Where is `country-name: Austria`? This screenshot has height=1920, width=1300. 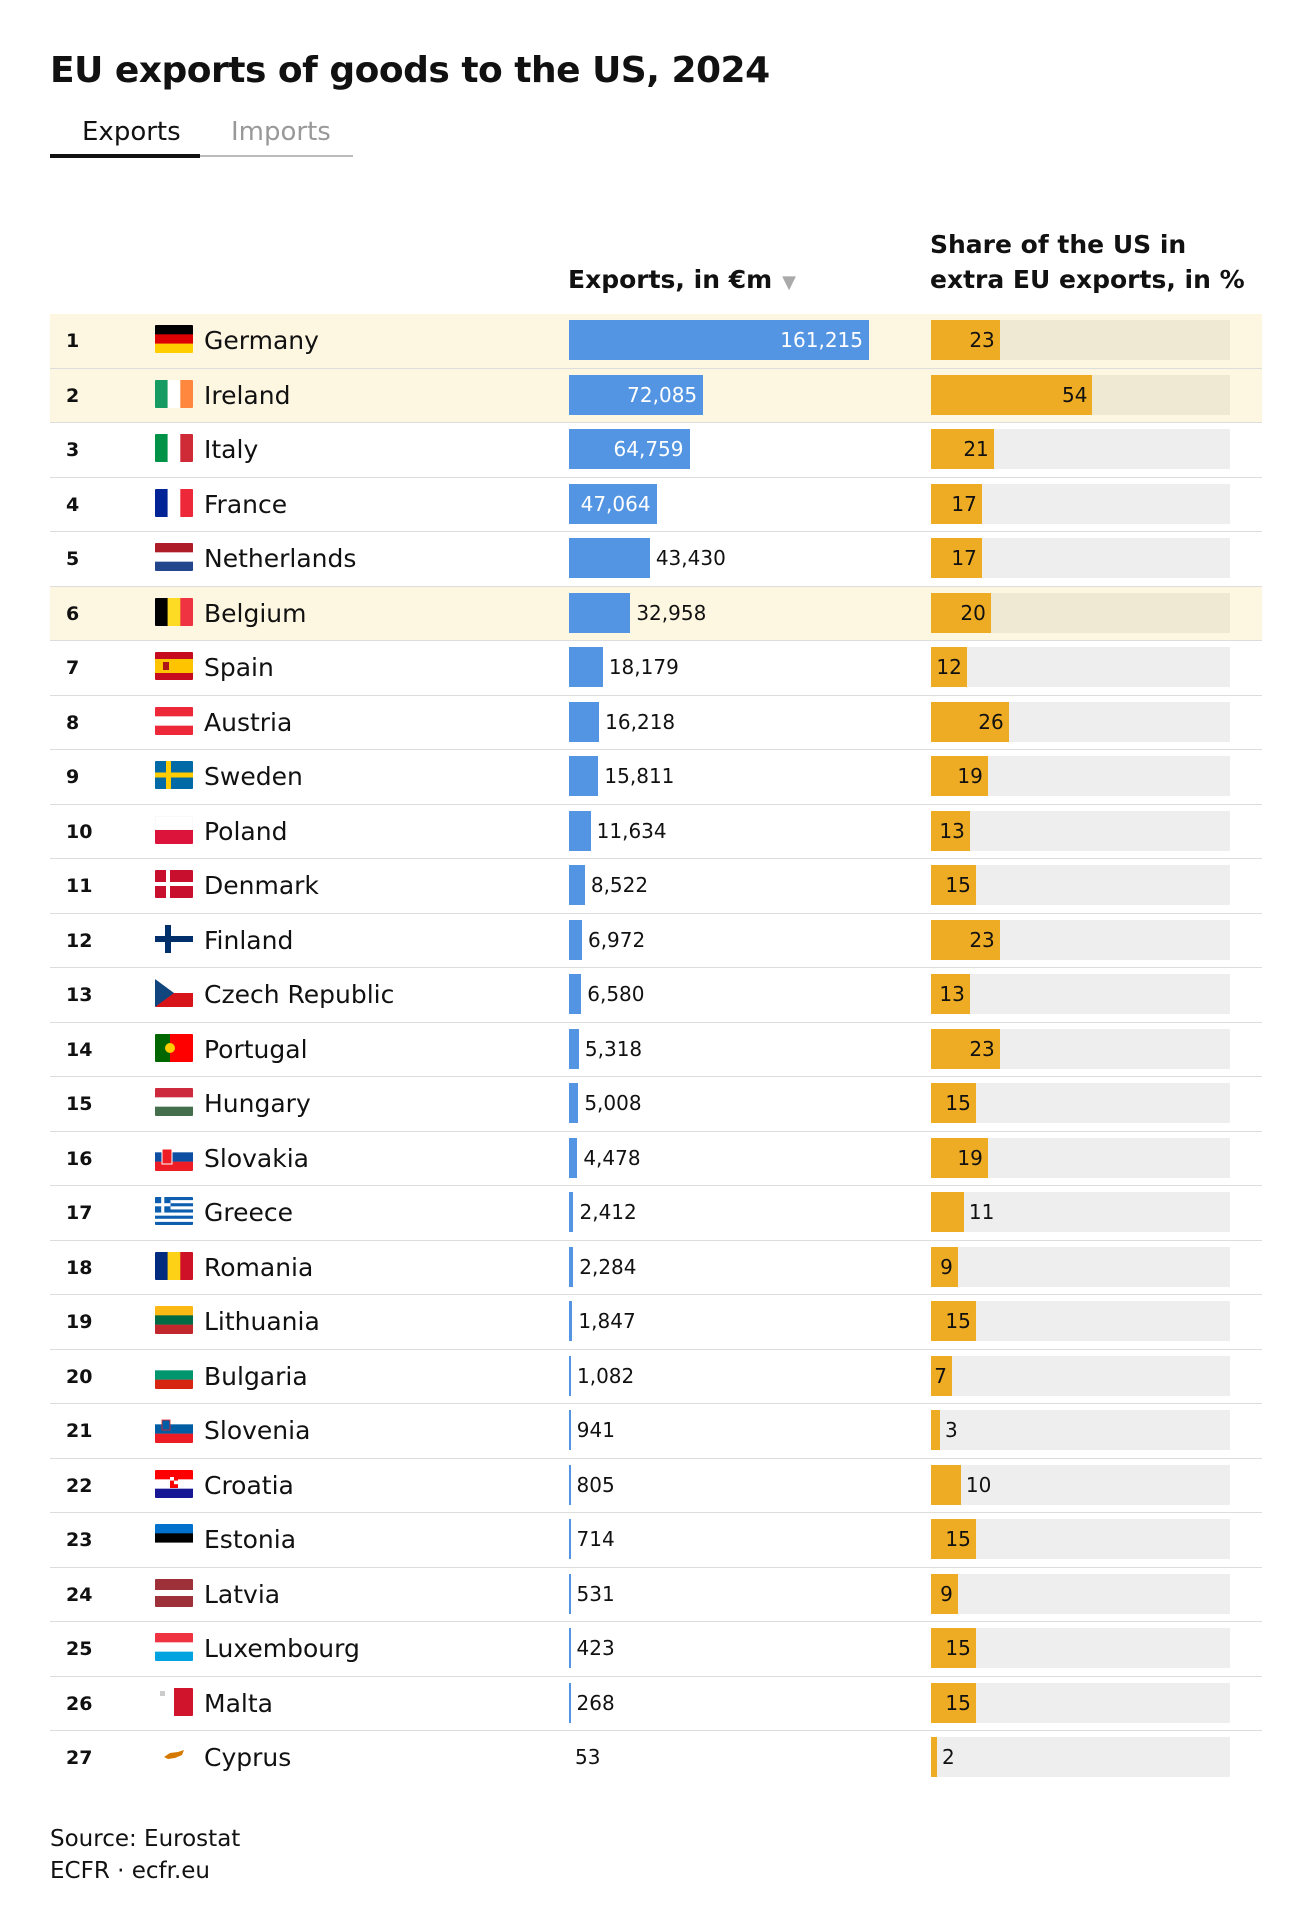
country-name: Austria is located at coordinates (248, 722).